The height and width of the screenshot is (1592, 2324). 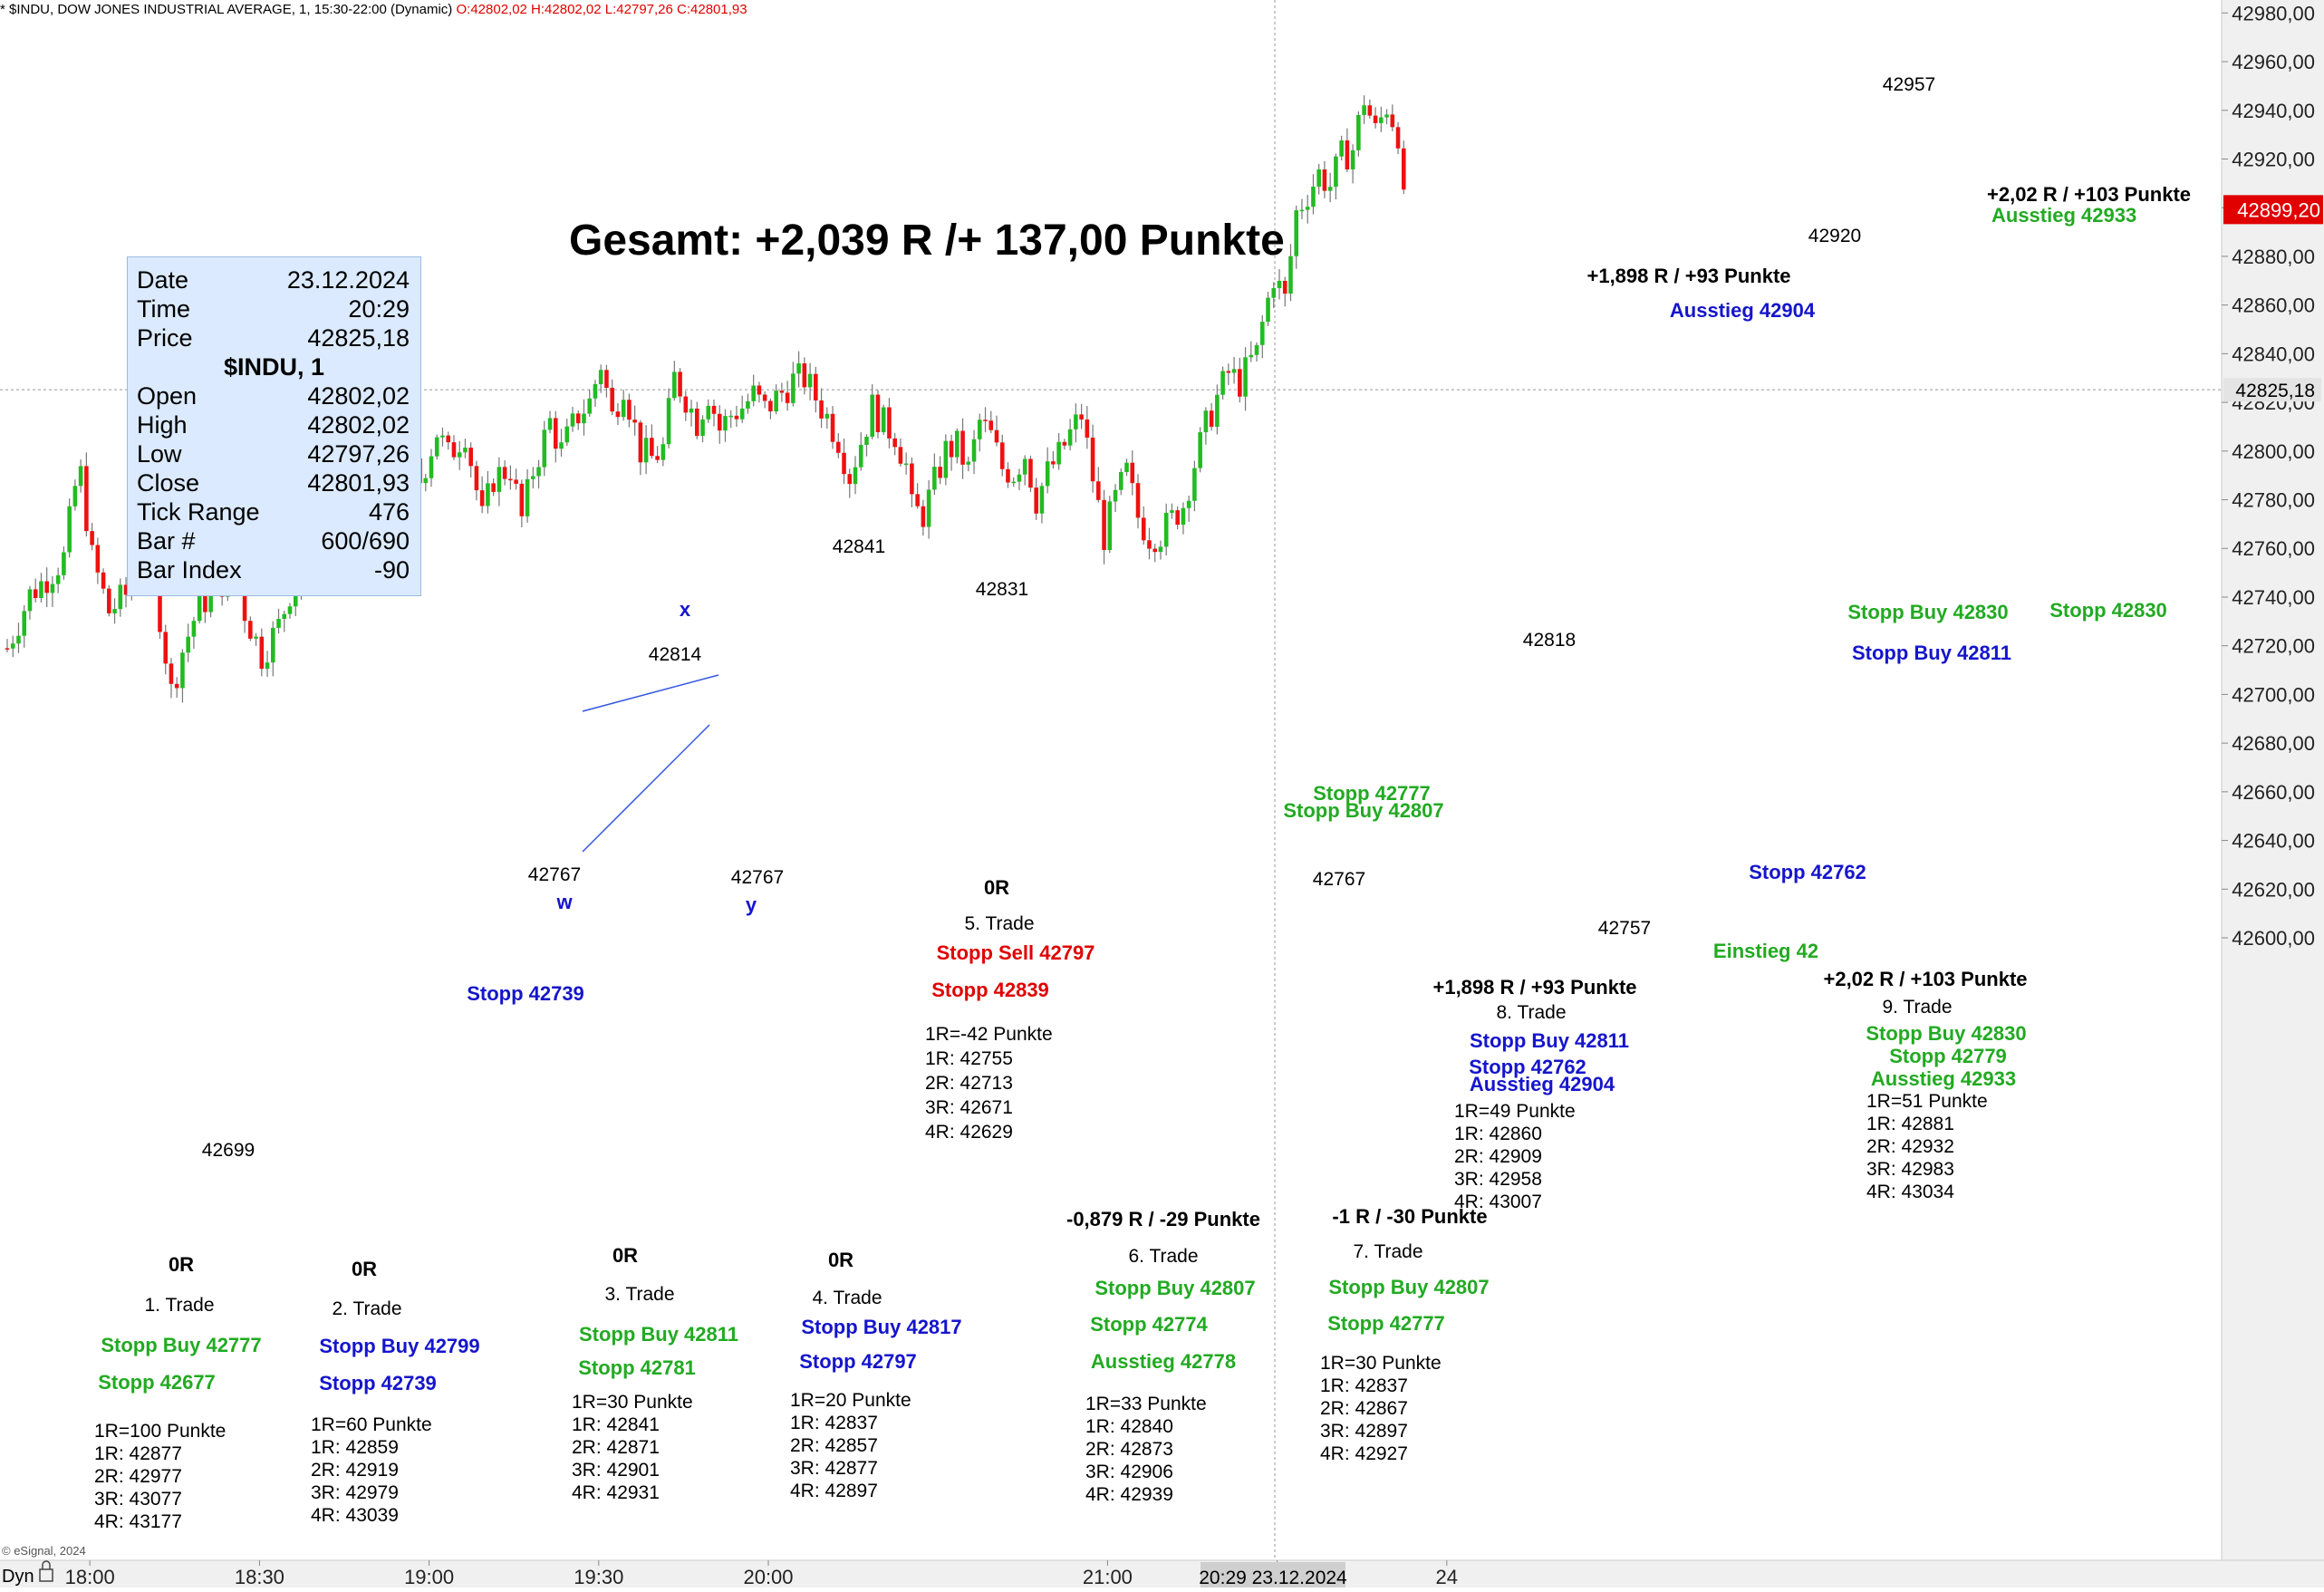 I want to click on crosshair-price-tag, so click(x=2272, y=390).